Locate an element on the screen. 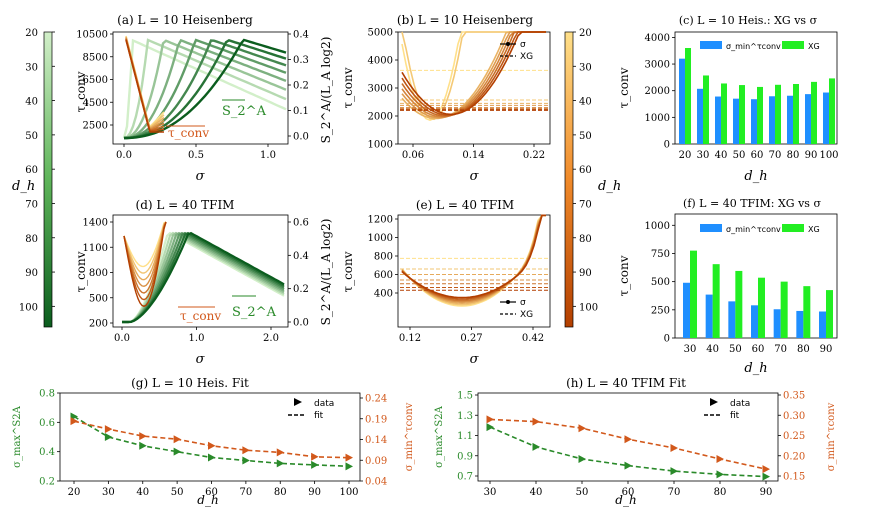  green-colorbar-tick: 70 is located at coordinates (31, 204).